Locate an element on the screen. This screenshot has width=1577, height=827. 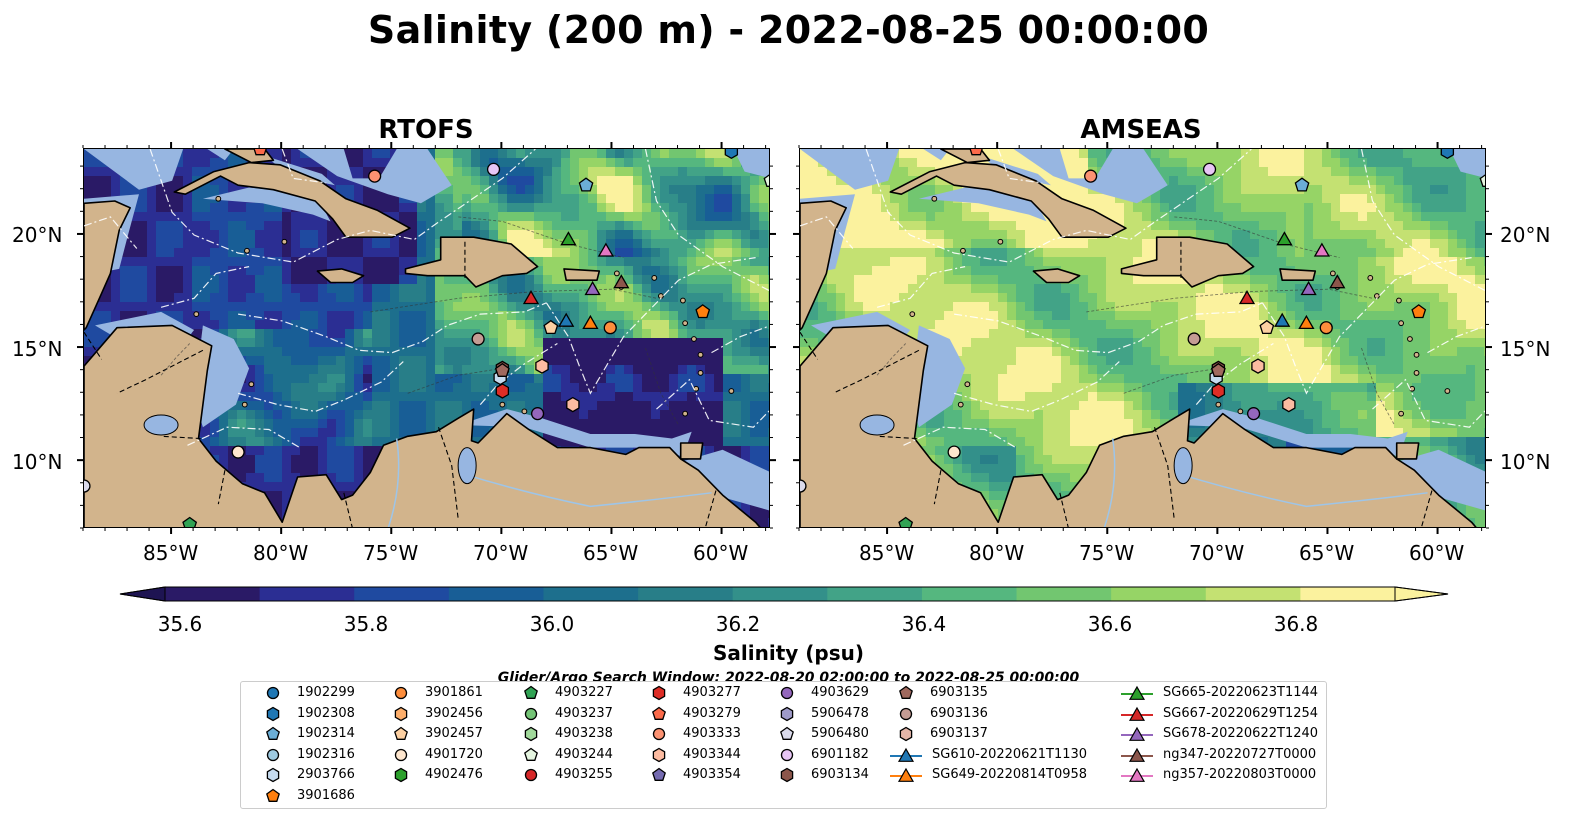
colorbar-label: Salinity (psu) is located at coordinates (788, 653).